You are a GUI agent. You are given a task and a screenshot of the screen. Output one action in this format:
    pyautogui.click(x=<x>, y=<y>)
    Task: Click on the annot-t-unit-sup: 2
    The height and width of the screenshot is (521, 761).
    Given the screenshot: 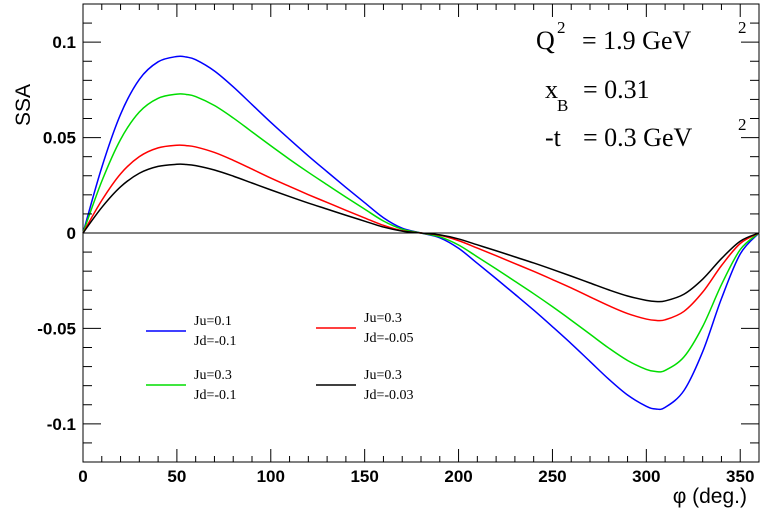 What is the action you would take?
    pyautogui.click(x=742, y=124)
    